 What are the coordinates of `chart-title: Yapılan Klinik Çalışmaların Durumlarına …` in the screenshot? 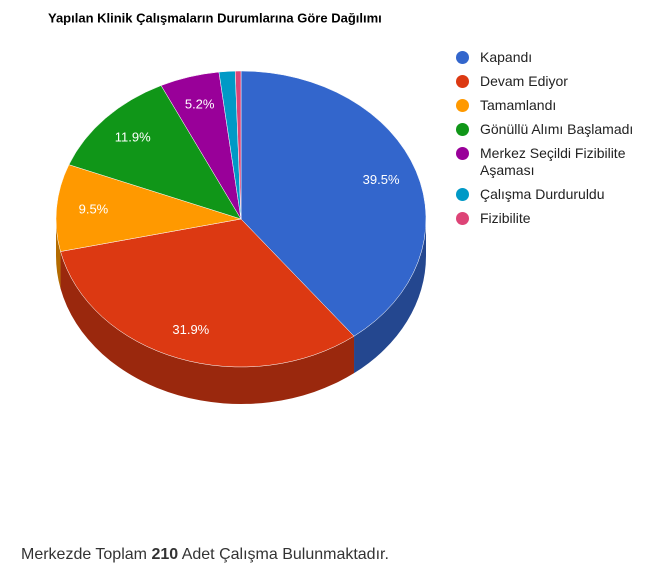 It's located at (215, 17).